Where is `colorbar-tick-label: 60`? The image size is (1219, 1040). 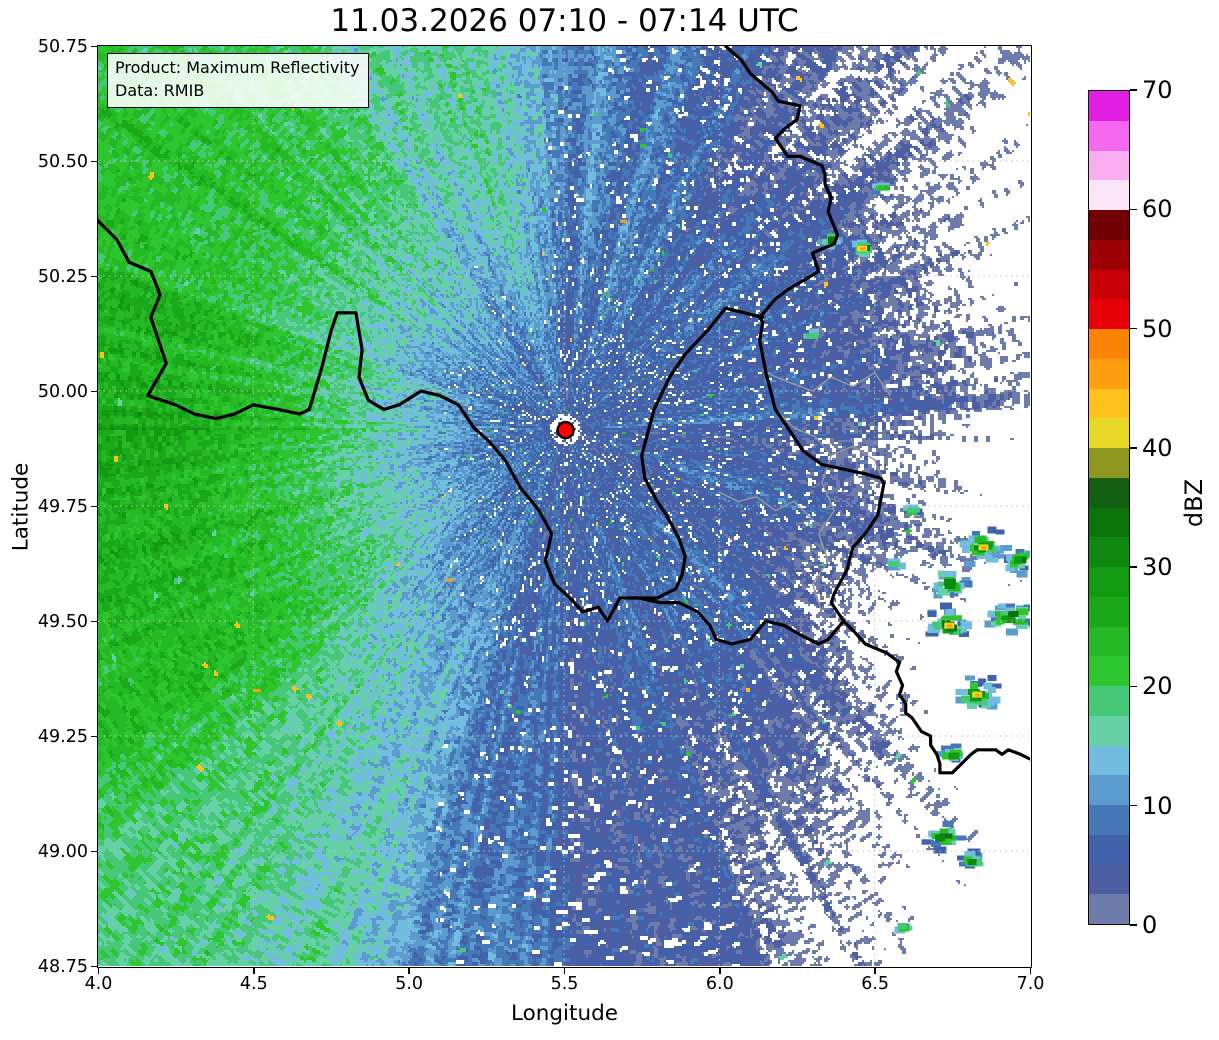 colorbar-tick-label: 60 is located at coordinates (1157, 209).